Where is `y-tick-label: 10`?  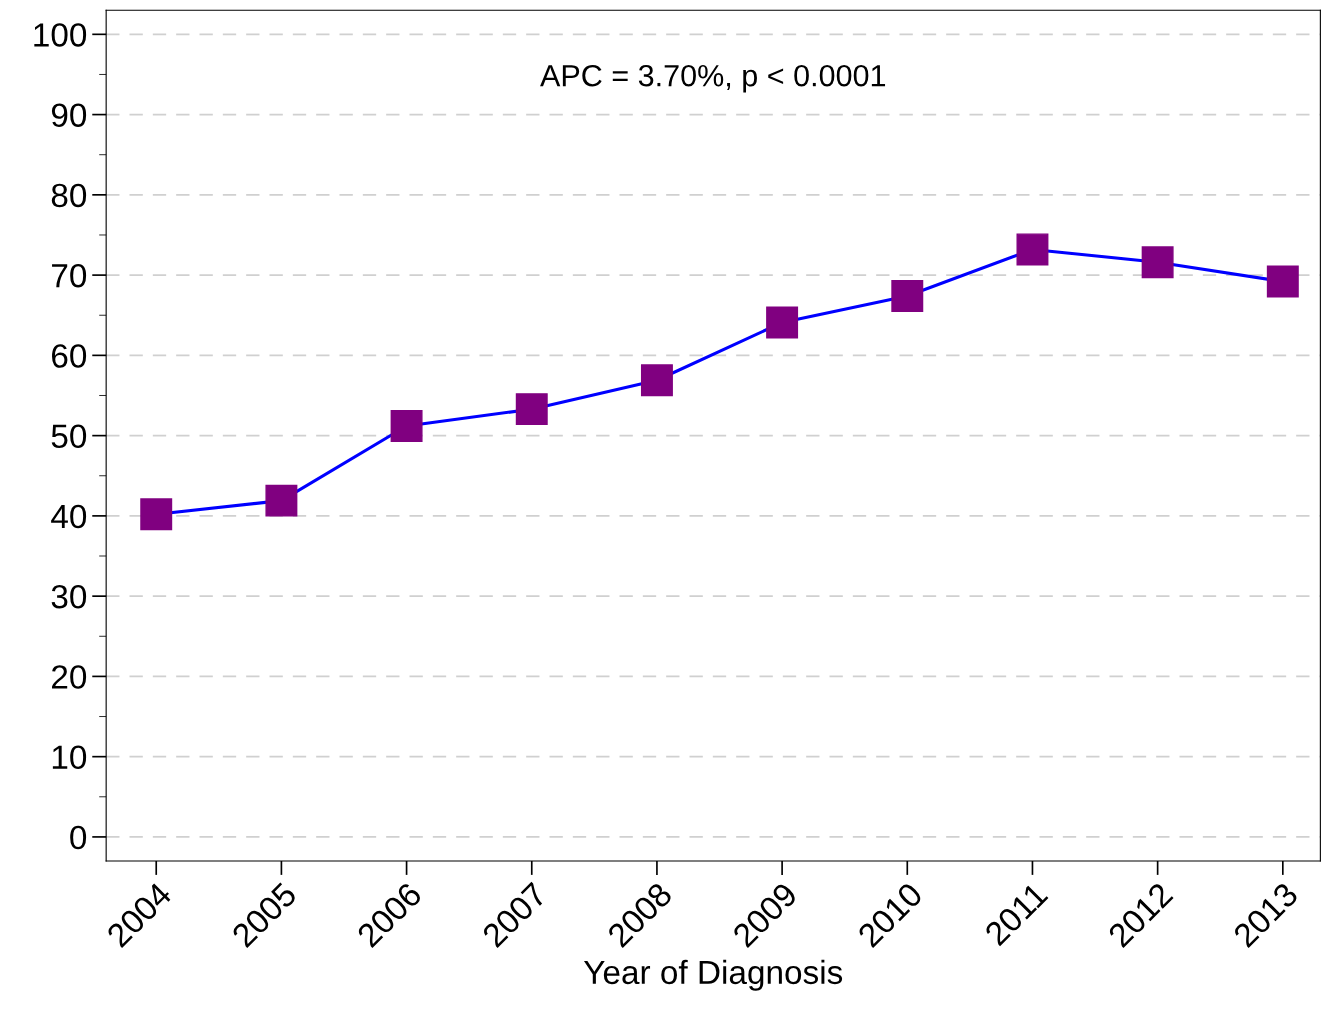
y-tick-label: 10 is located at coordinates (69, 757).